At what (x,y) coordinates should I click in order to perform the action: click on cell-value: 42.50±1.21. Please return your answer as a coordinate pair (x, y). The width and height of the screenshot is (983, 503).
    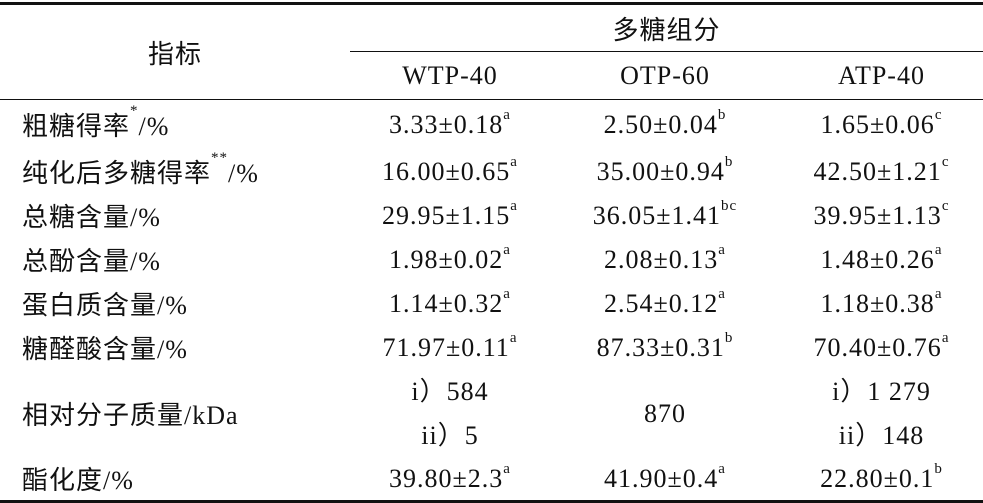
    Looking at the image, I should click on (877, 171).